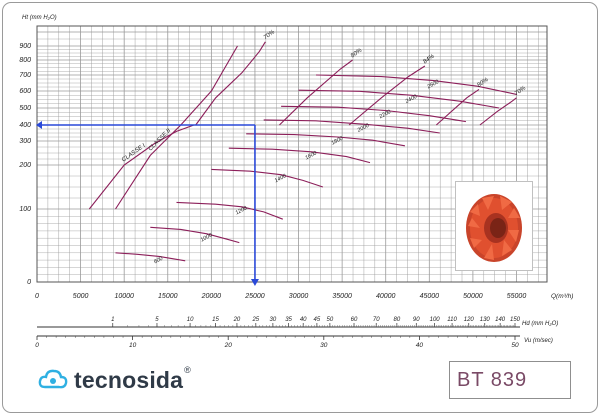 The width and height of the screenshot is (600, 415). Describe the element at coordinates (317, 320) in the screenshot. I see `hd-tick-label: 45` at that location.